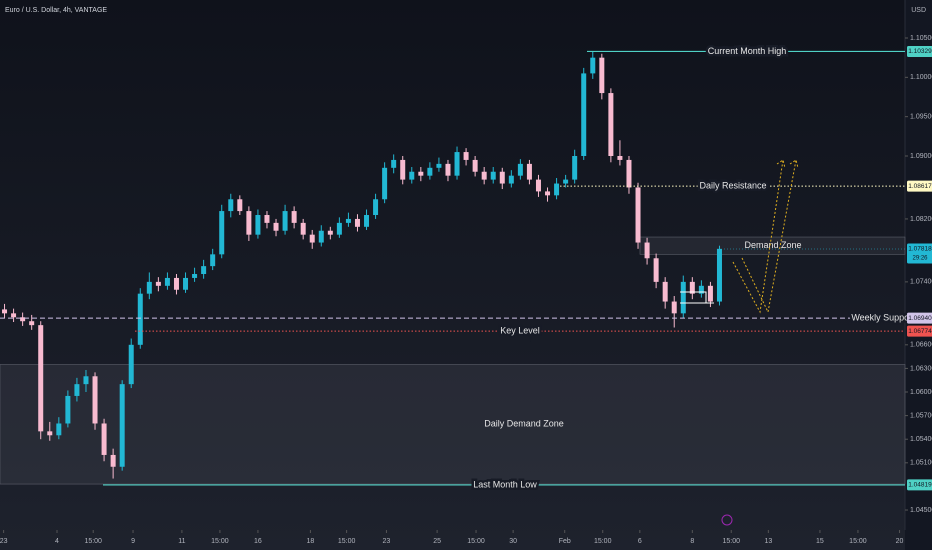 The width and height of the screenshot is (932, 550). What do you see at coordinates (181, 541) in the screenshot?
I see `x-tick-label: 11` at bounding box center [181, 541].